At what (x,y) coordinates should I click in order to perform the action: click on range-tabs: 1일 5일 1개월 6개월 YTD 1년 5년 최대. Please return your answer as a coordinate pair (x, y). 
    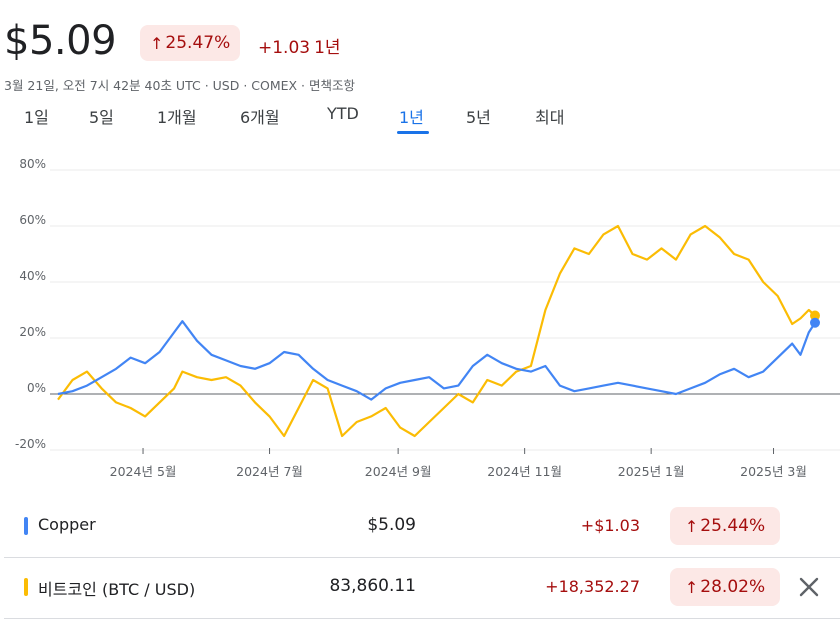
    Looking at the image, I should click on (420, 119).